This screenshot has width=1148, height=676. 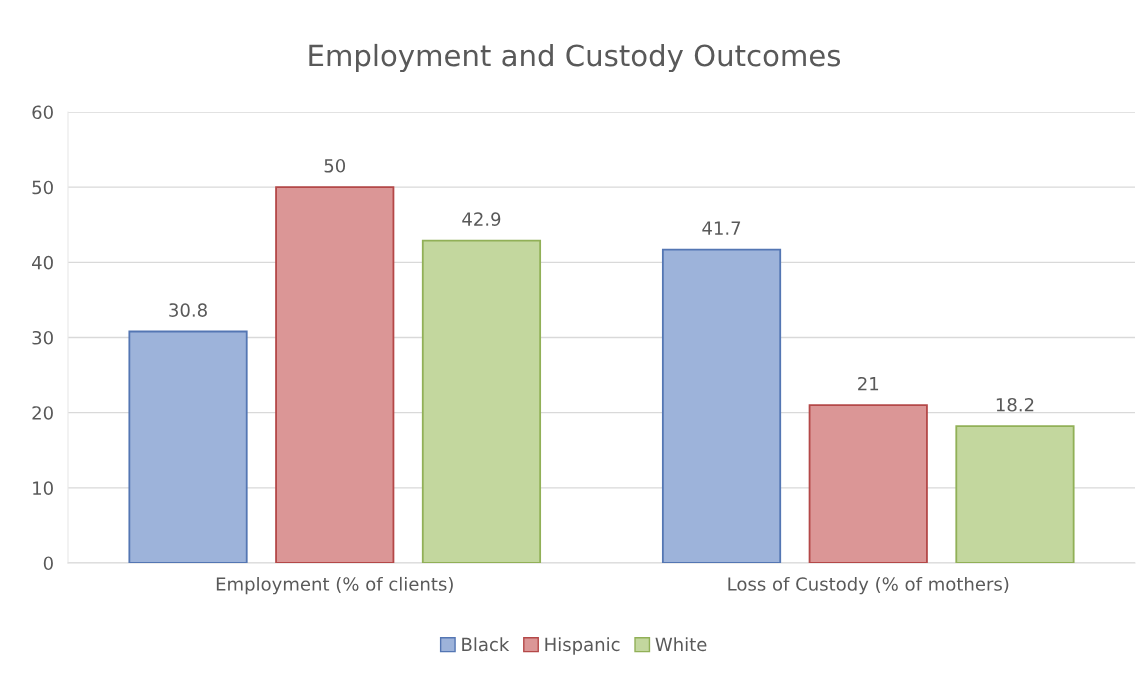 I want to click on y-tick-label: 60, so click(x=42, y=112).